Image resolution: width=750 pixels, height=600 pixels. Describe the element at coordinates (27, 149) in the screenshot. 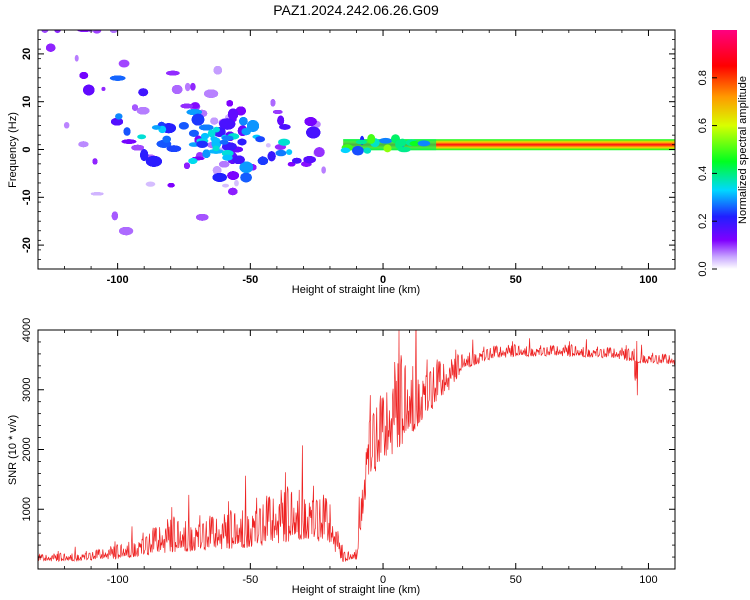

I see `y-tick-label: 0` at that location.